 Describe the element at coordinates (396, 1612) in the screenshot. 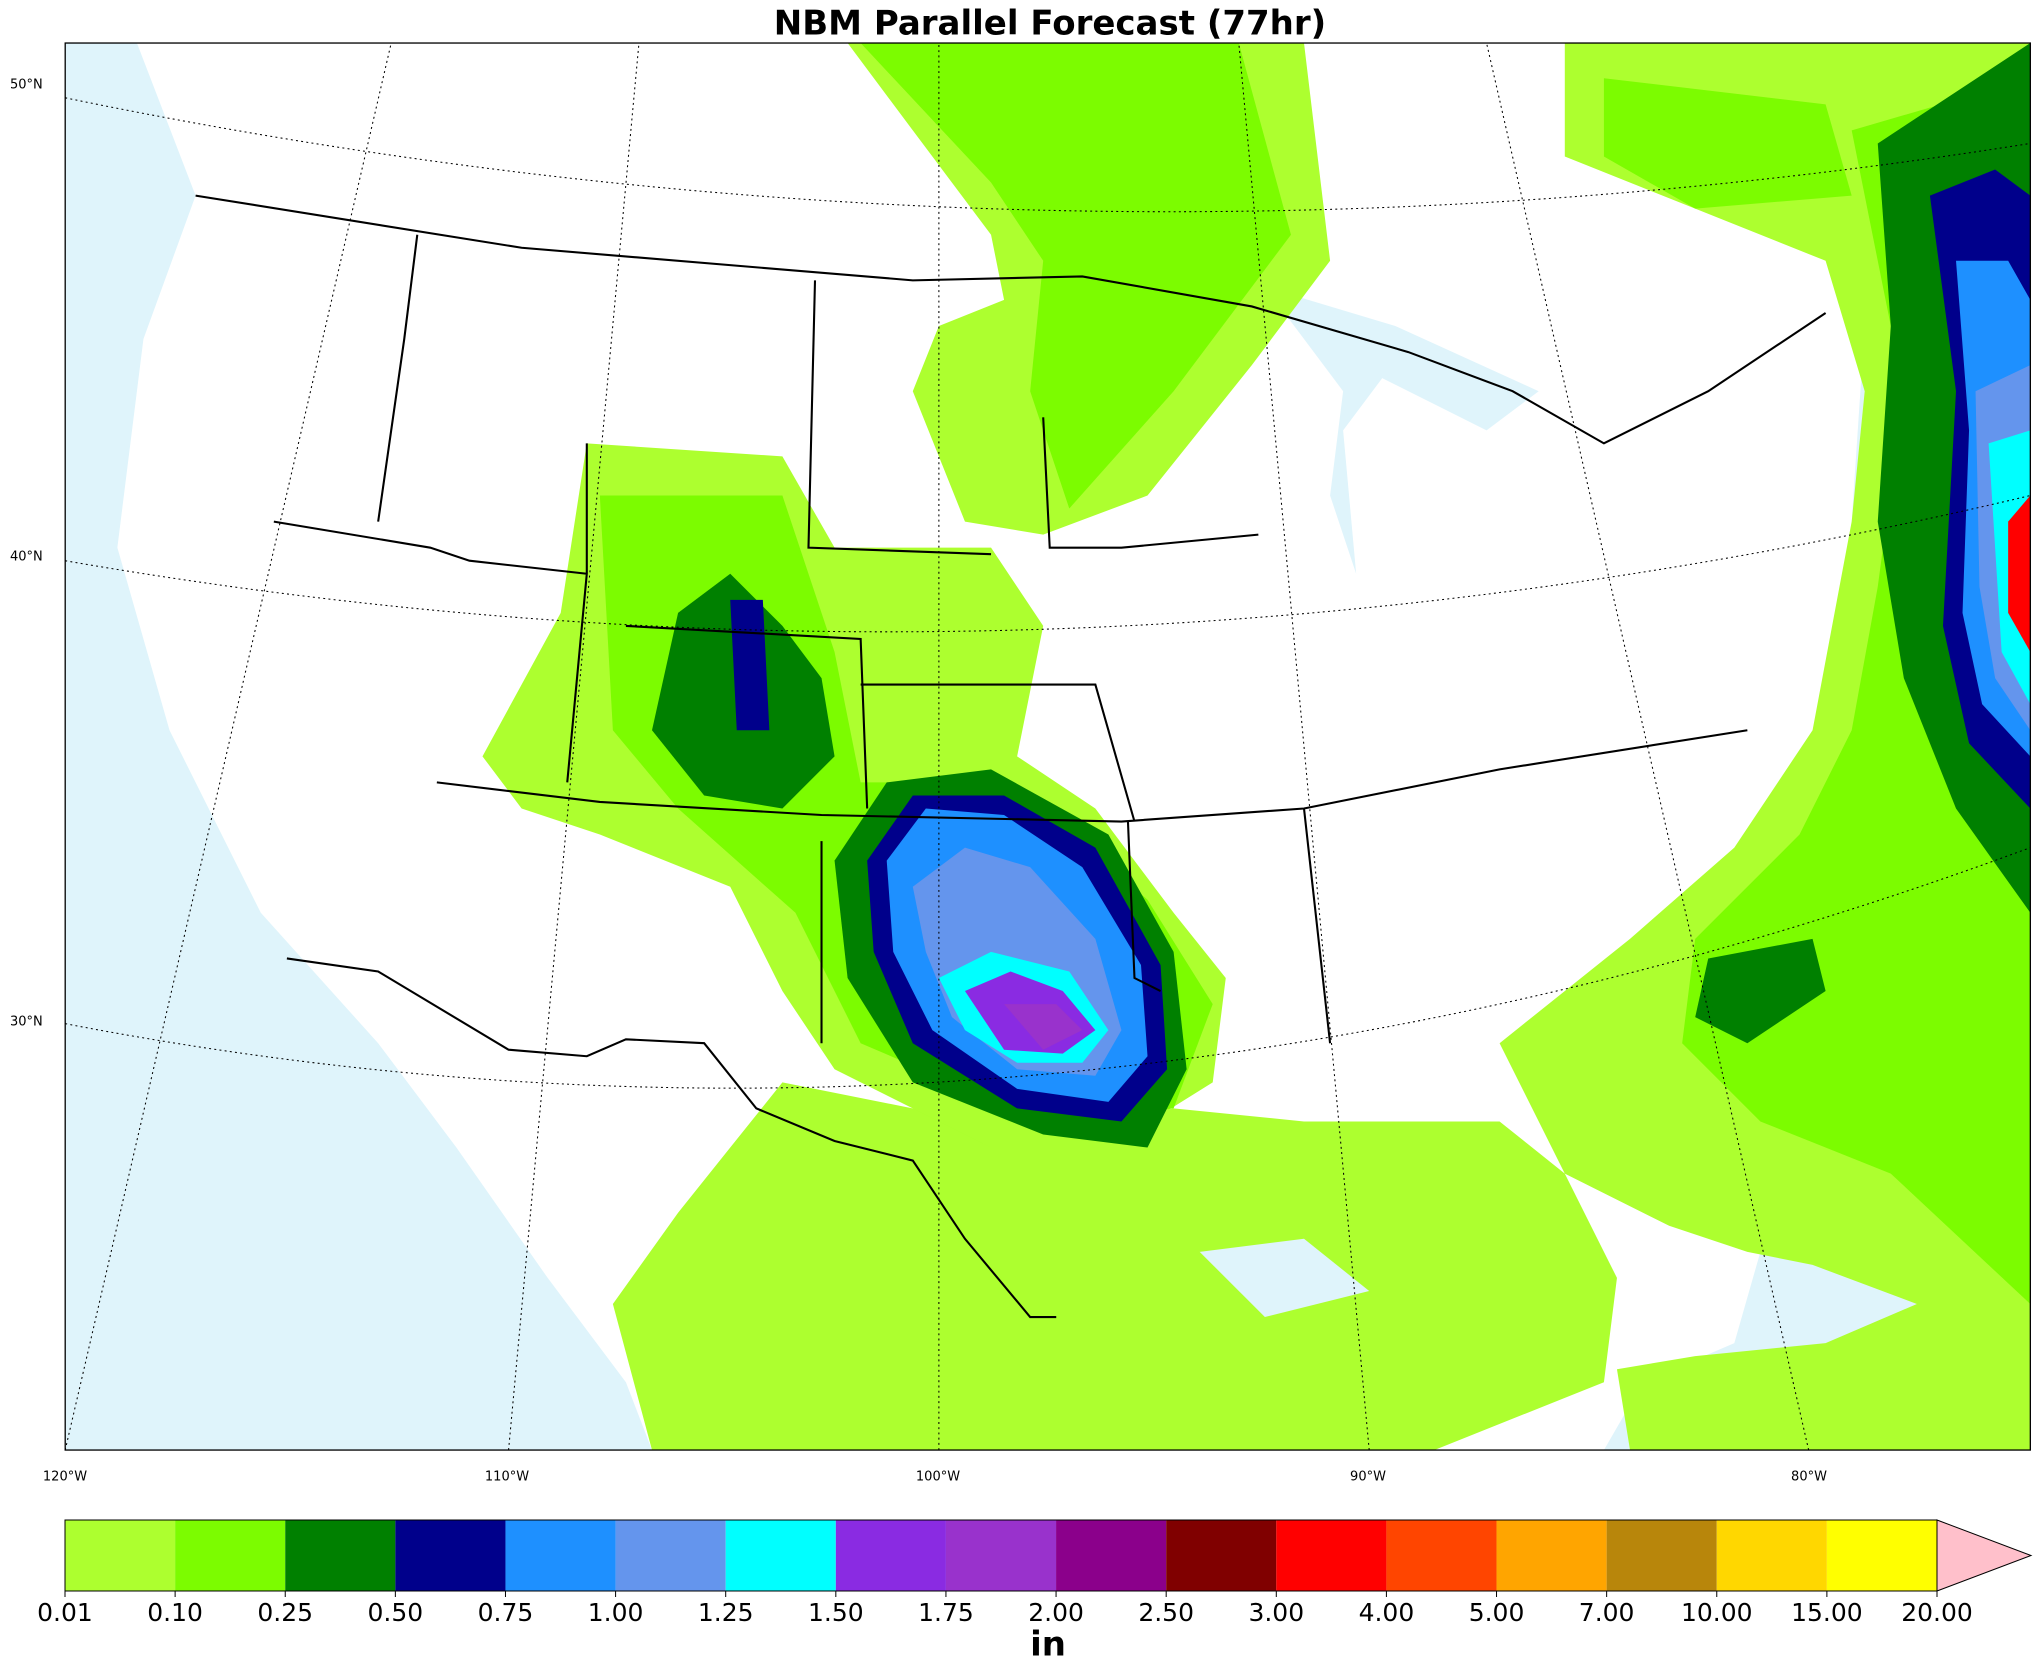

I see `colorbar-tick-label: 0.50` at that location.